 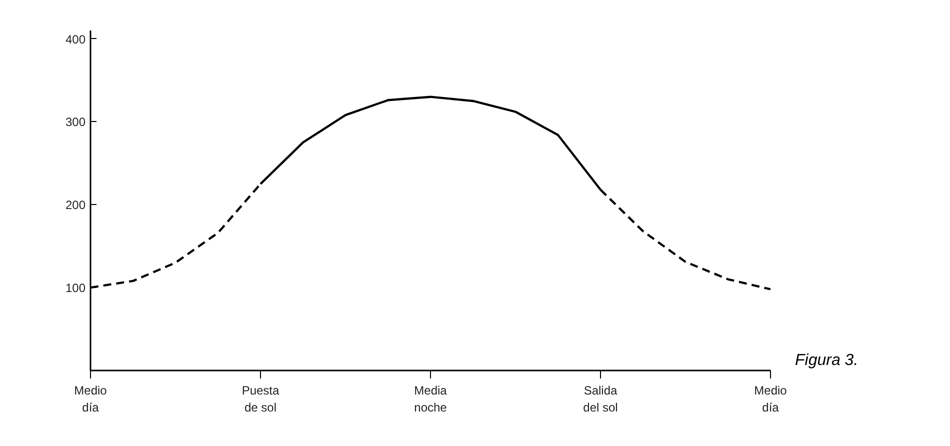 I want to click on y-tick-label: 200, so click(x=75, y=205).